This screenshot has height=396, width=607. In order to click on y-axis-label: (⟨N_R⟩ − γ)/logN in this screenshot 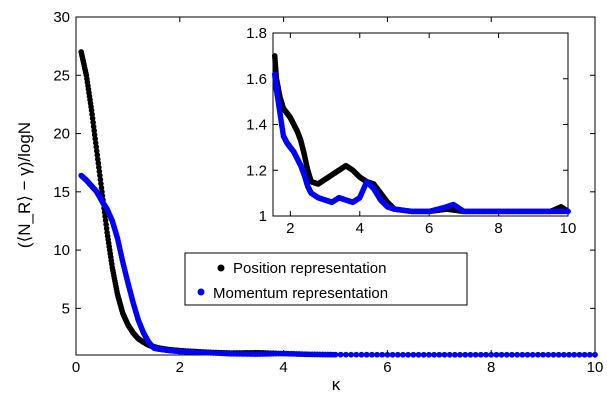, I will do `click(24, 185)`.